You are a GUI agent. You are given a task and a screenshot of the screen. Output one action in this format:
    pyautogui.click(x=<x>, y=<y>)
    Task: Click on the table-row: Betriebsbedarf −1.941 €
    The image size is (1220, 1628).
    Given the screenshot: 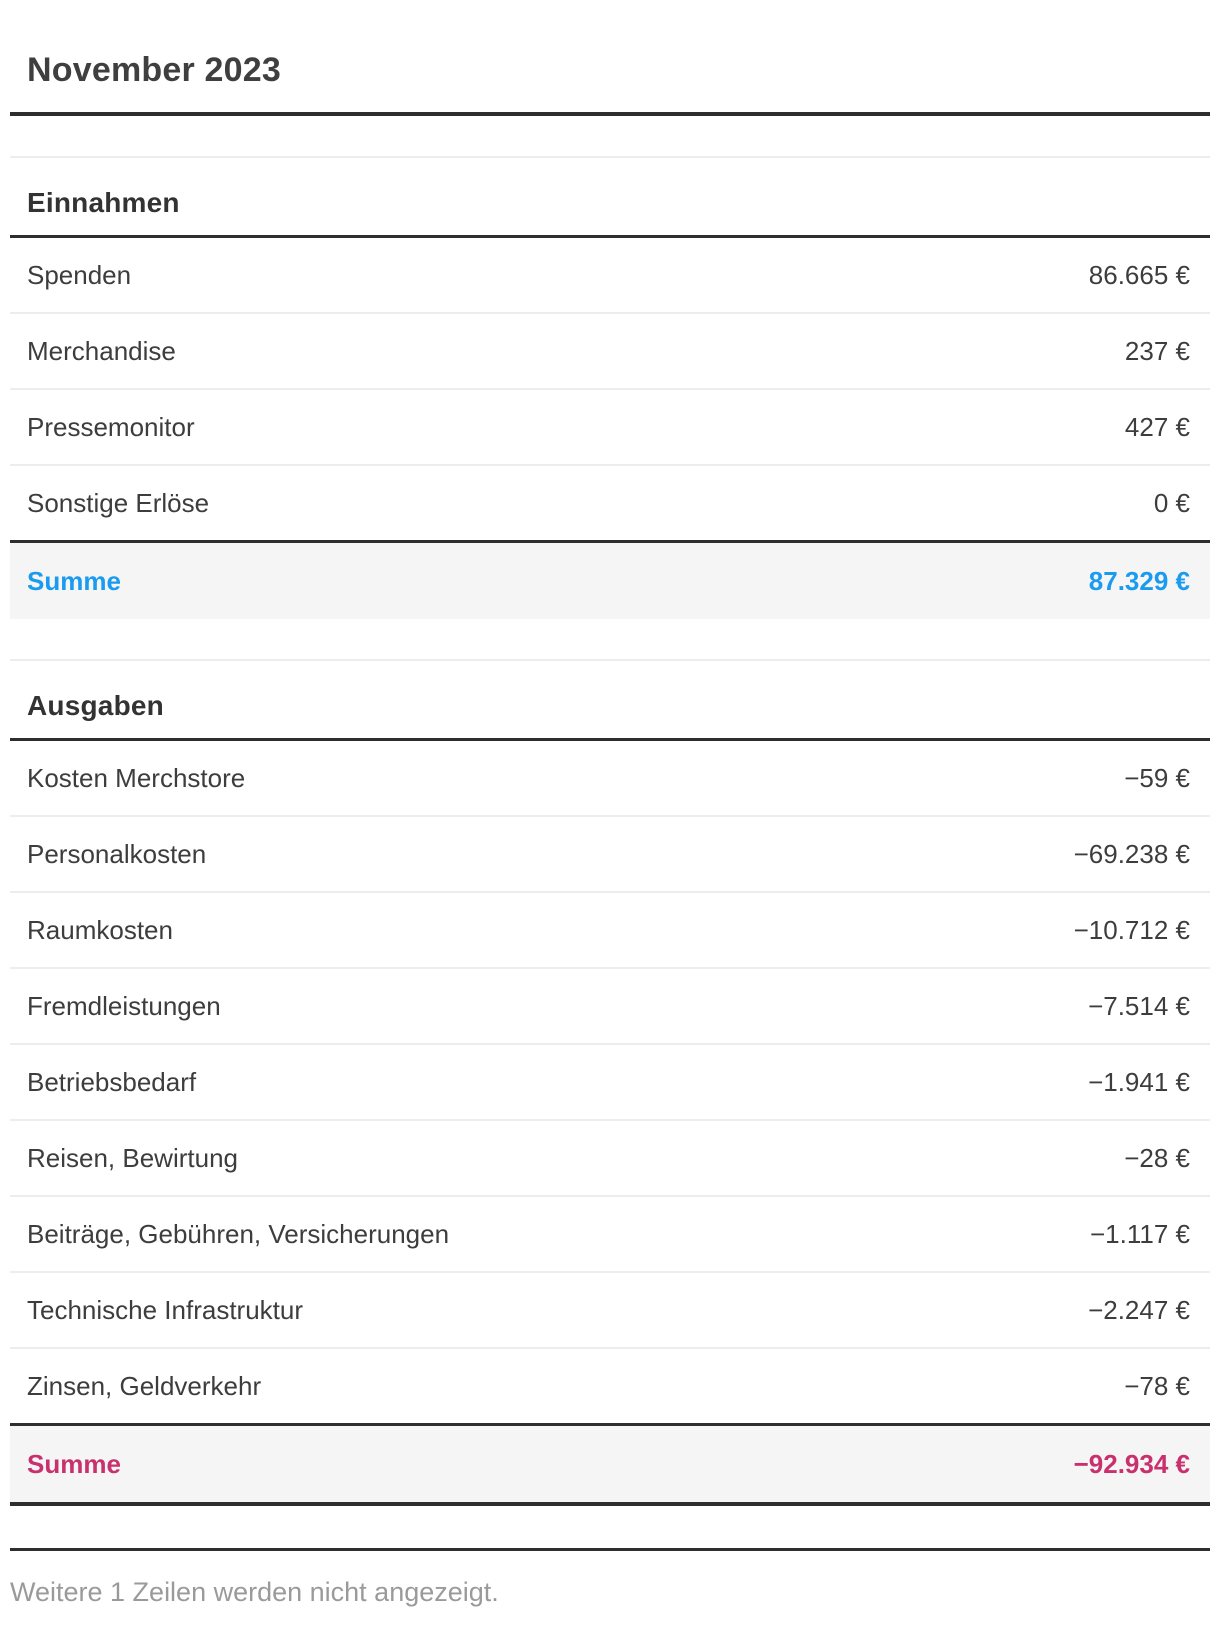 What is the action you would take?
    pyautogui.click(x=610, y=1083)
    